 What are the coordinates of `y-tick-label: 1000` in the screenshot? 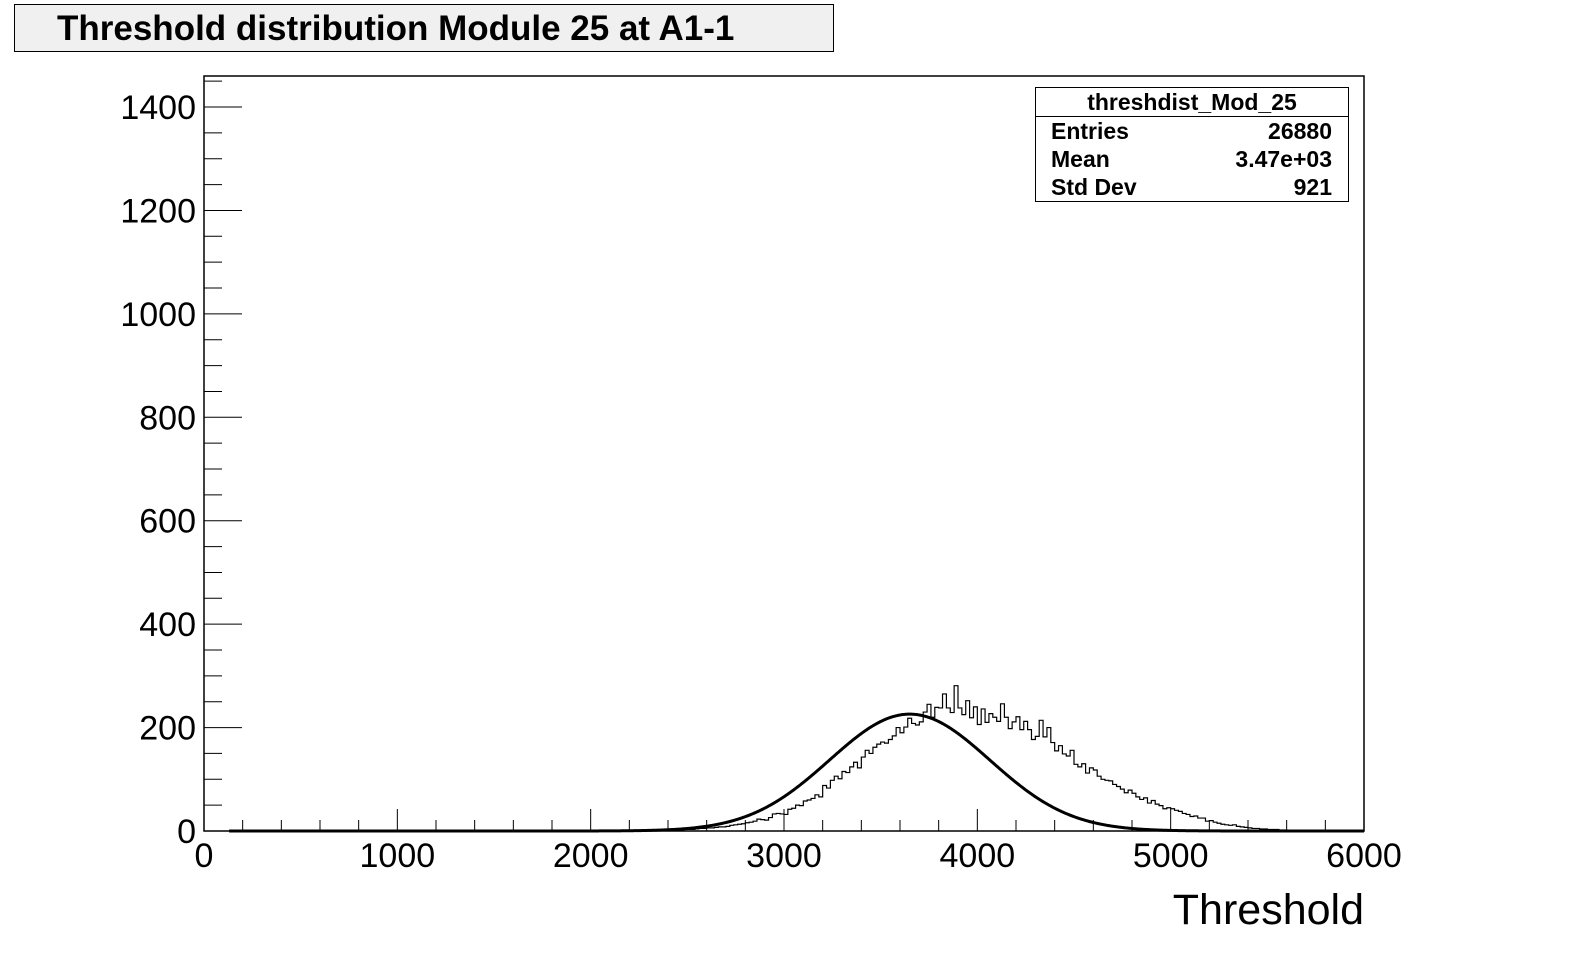 It's located at (158, 315).